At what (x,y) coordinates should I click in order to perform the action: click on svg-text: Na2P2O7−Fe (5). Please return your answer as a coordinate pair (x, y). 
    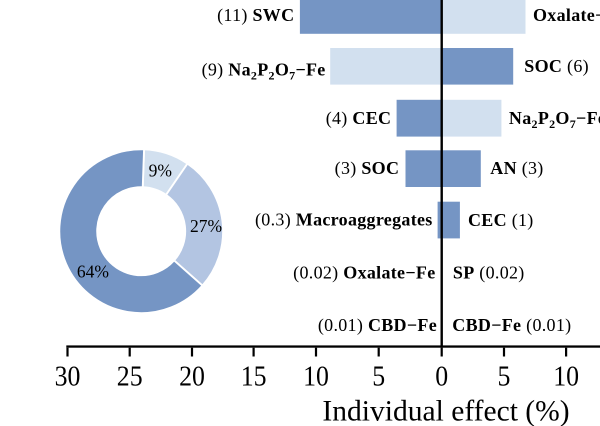
    Looking at the image, I should click on (554, 119).